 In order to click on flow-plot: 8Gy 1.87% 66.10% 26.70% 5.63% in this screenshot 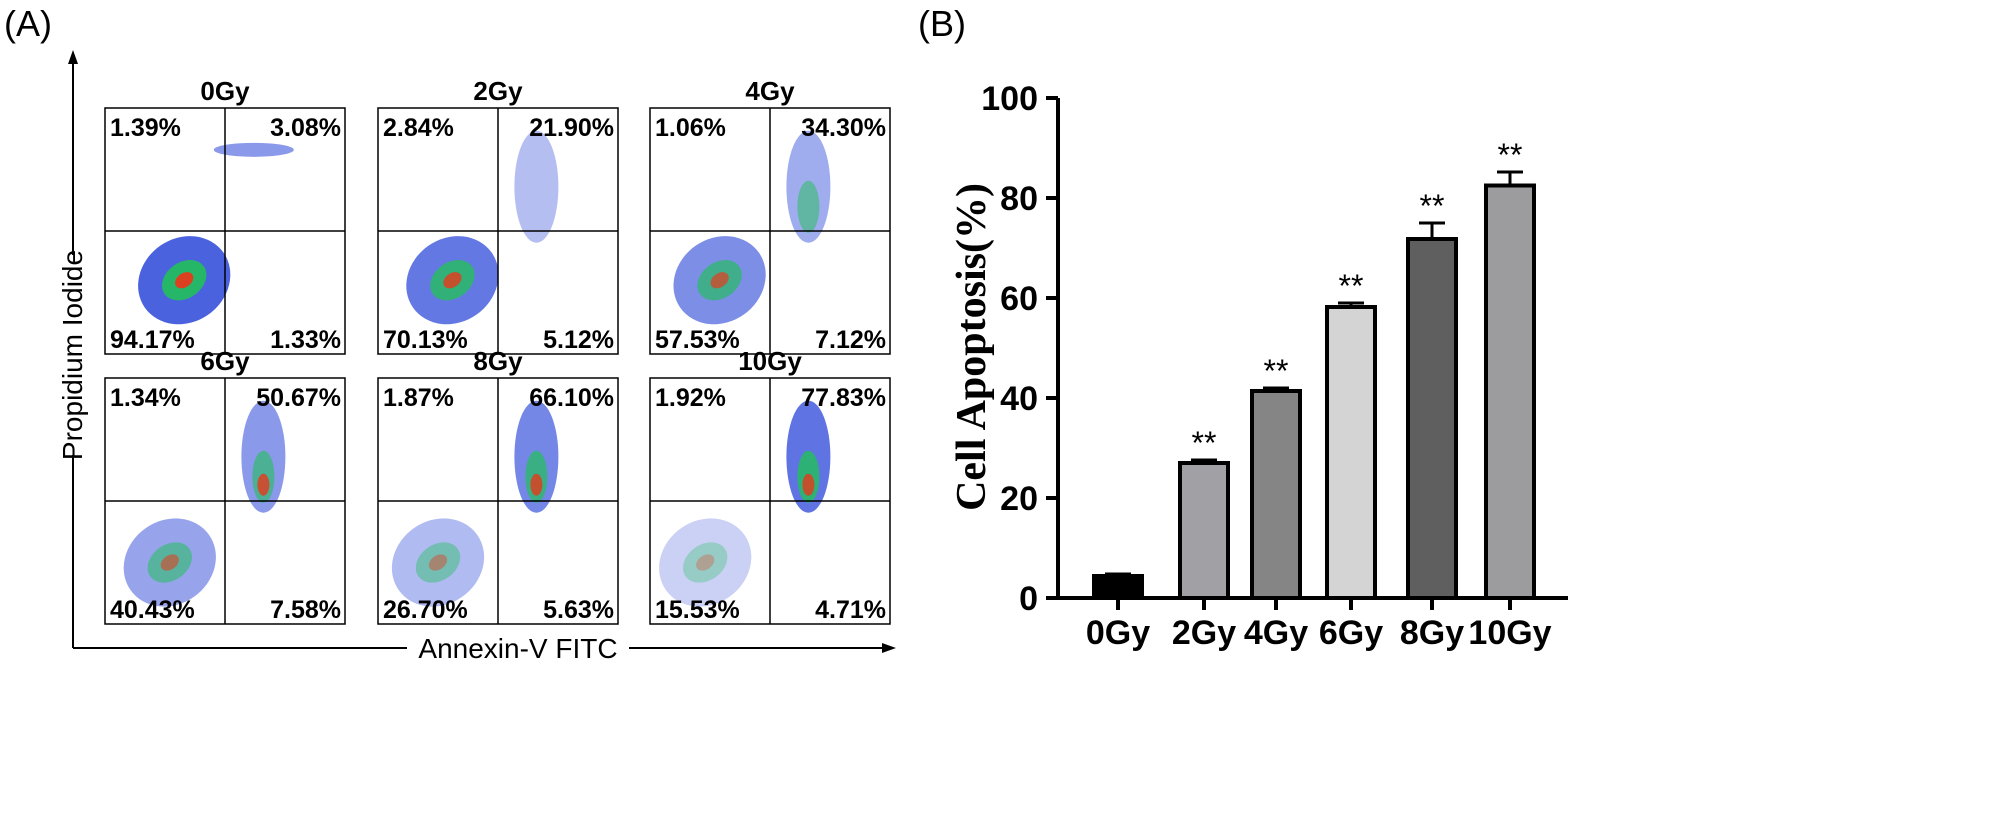, I will do `click(498, 485)`.